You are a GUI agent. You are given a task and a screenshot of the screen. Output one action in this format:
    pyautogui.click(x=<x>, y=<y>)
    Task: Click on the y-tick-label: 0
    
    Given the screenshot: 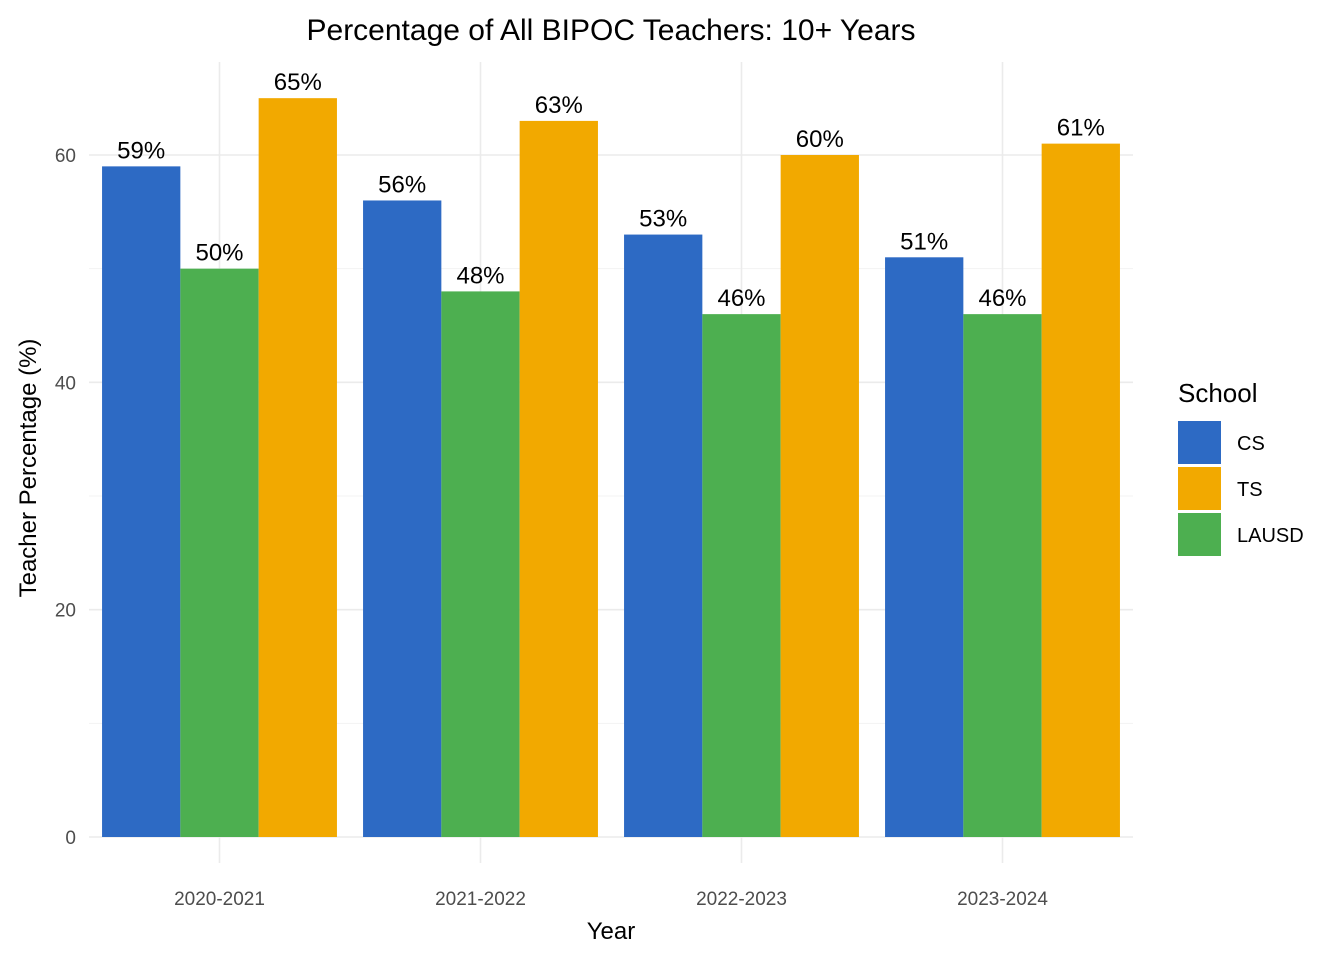 What is the action you would take?
    pyautogui.click(x=70, y=838)
    